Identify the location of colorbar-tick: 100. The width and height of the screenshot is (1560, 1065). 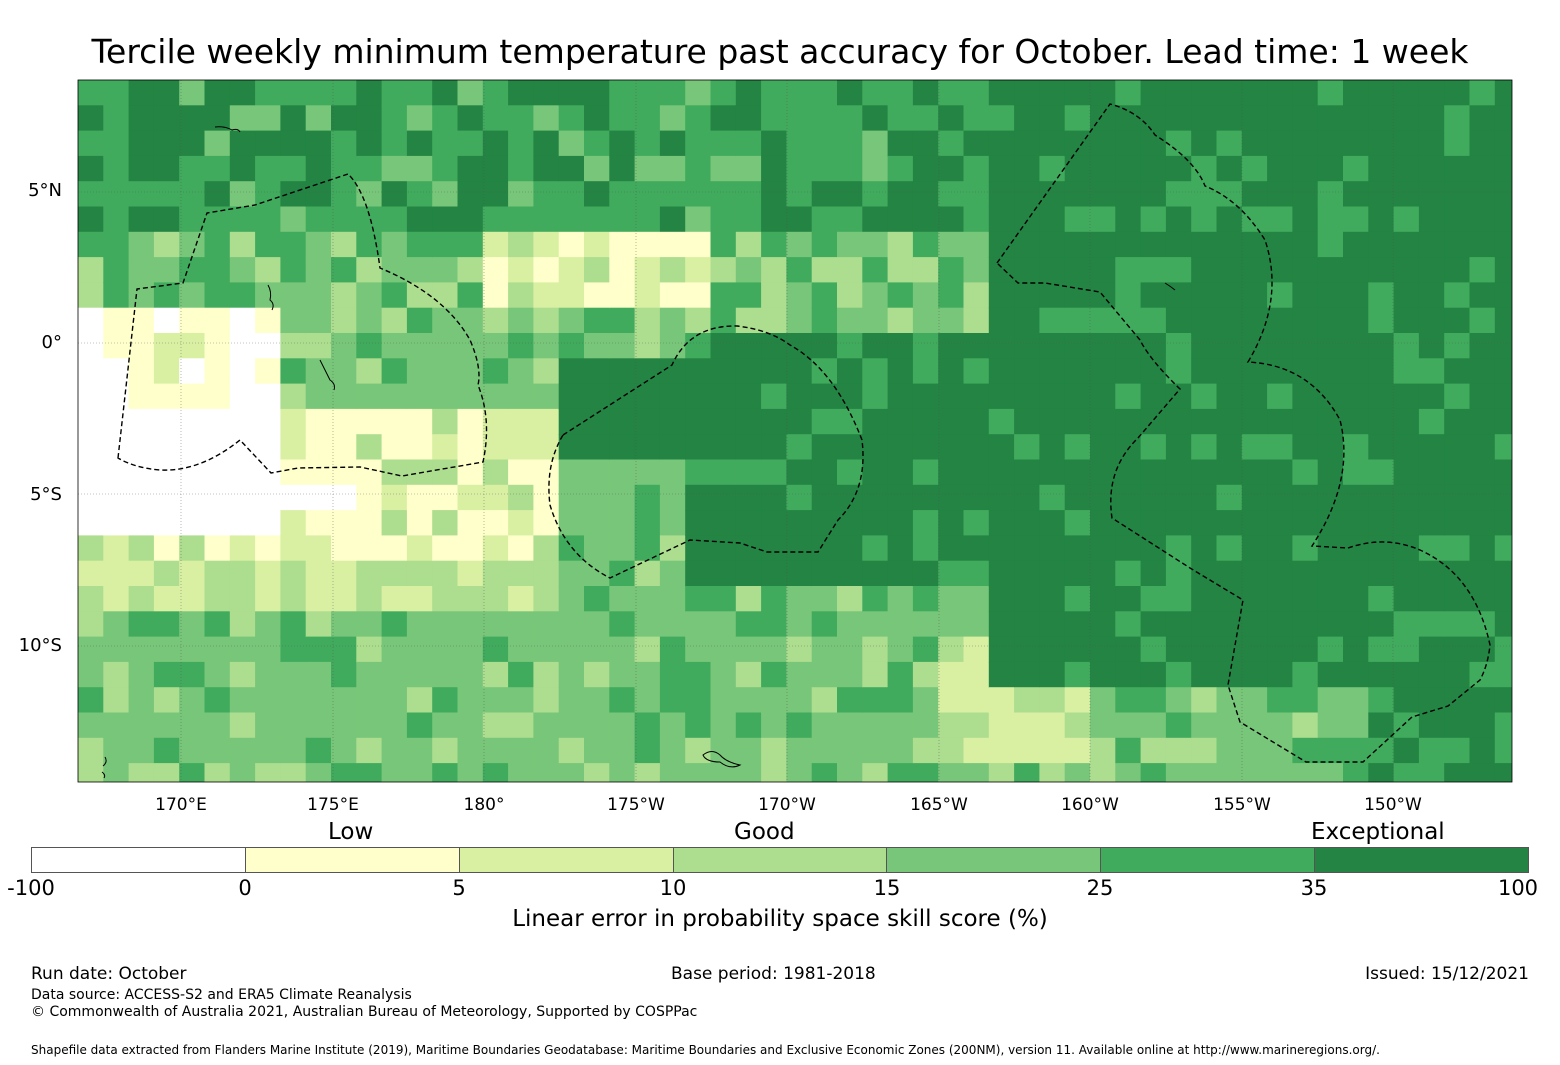
(1518, 888).